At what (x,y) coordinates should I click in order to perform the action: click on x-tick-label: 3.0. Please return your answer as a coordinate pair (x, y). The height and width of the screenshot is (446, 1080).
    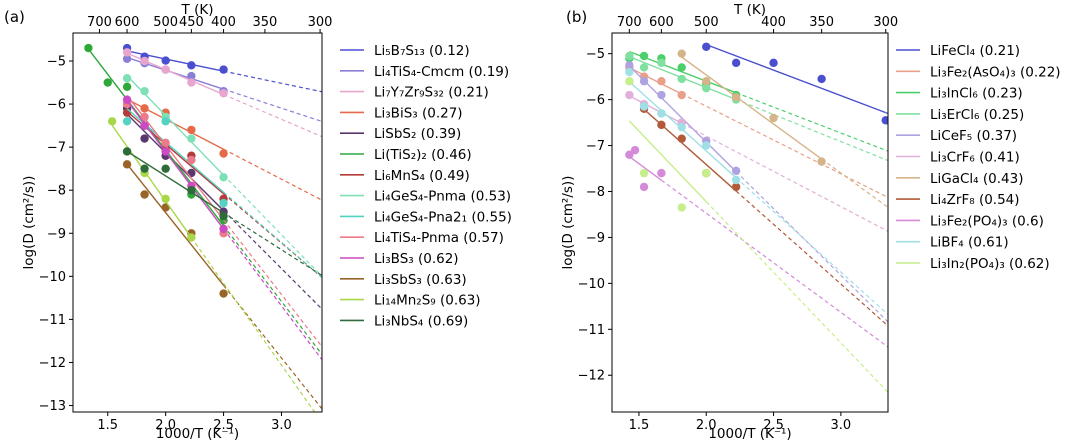
    Looking at the image, I should click on (841, 425).